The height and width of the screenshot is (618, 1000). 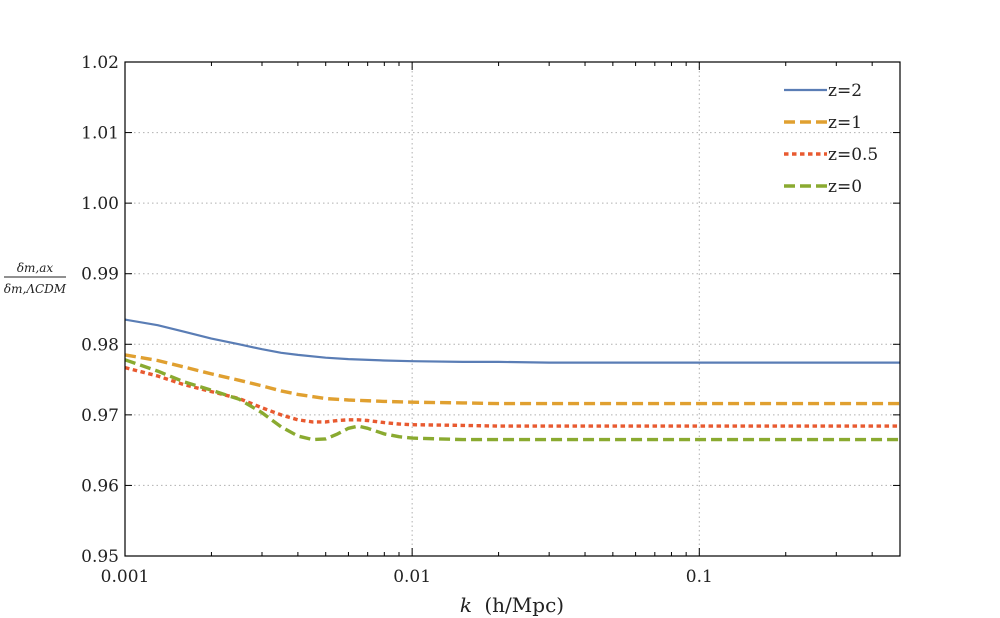 I want to click on y-tick-label: 0.99, so click(x=100, y=275).